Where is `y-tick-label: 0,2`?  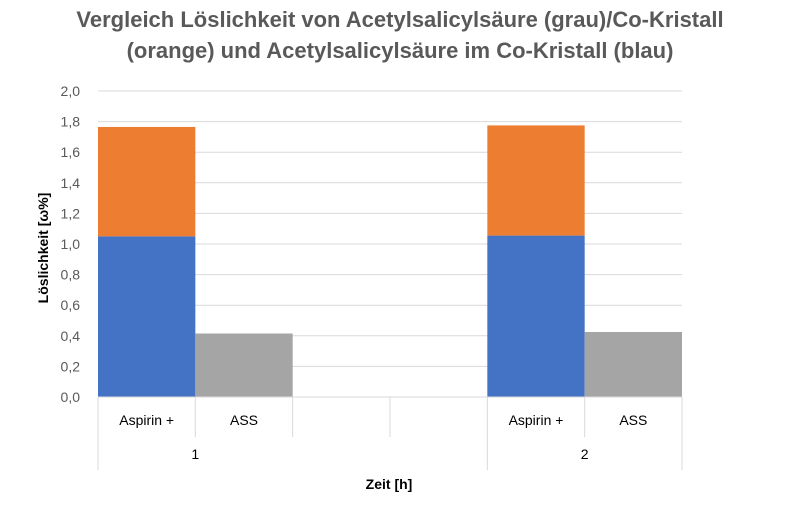 y-tick-label: 0,2 is located at coordinates (71, 366).